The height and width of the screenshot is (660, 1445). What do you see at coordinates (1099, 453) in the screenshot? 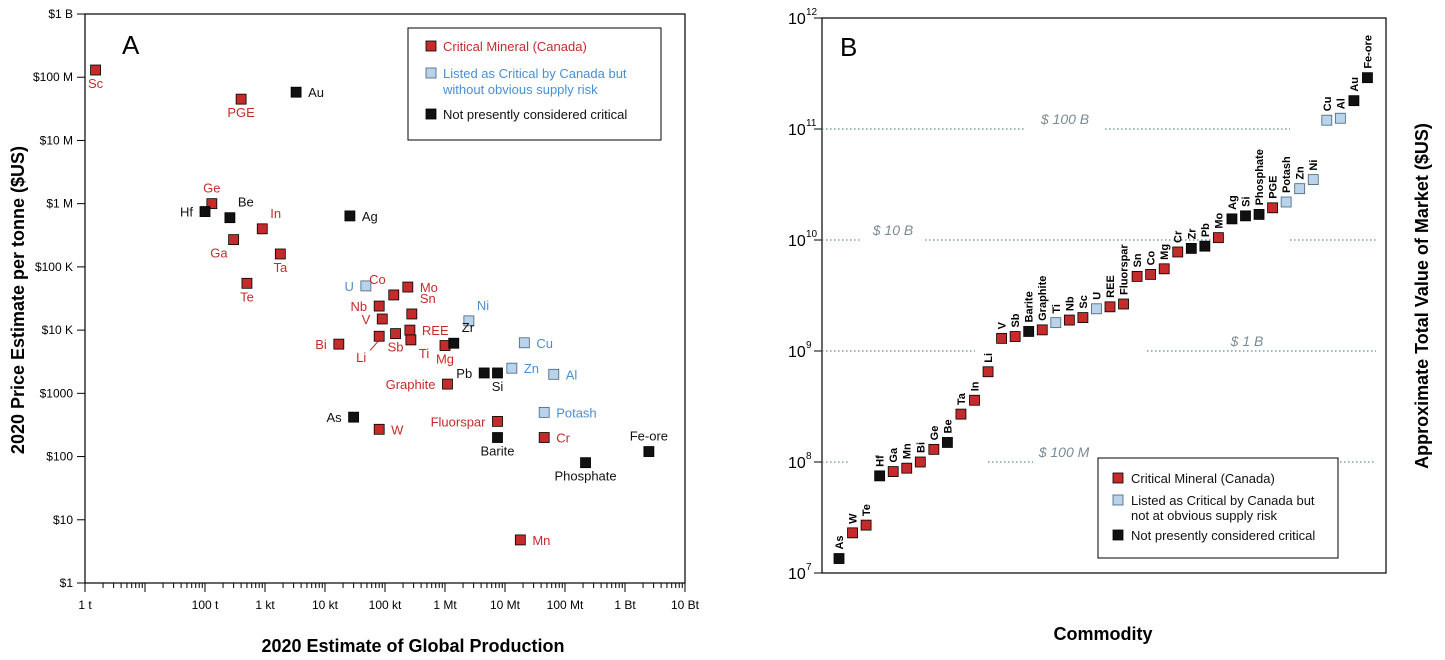
I see `panel-b-guide-100-m: $ 100 M` at bounding box center [1099, 453].